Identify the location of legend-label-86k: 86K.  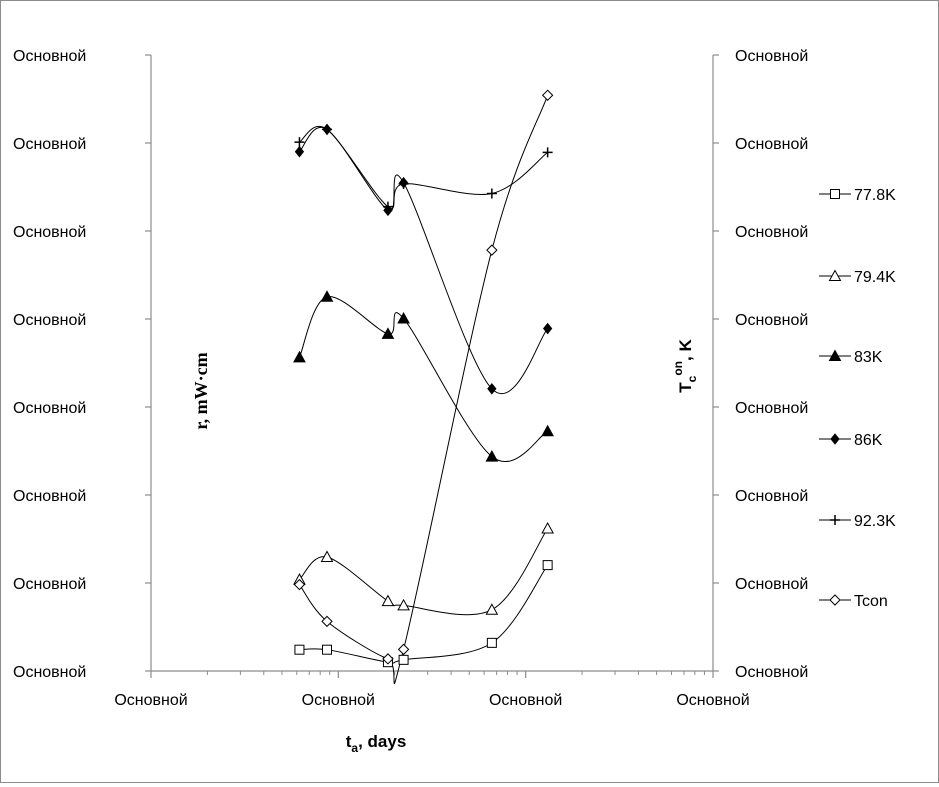
(868, 440).